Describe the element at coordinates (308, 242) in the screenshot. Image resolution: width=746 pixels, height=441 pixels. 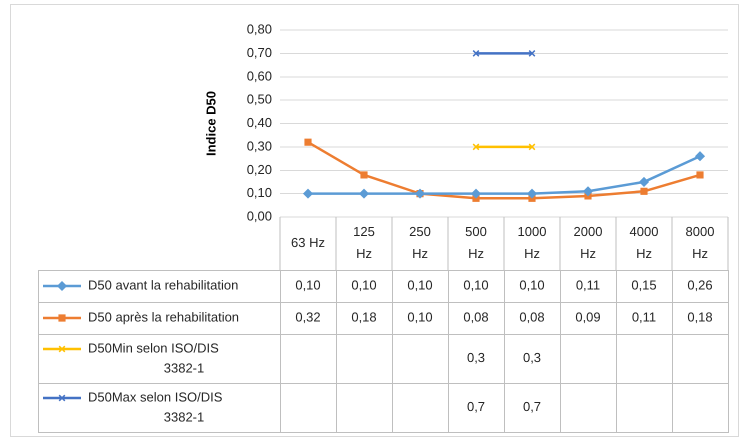
I see `x-tick-label: 63 Hz` at that location.